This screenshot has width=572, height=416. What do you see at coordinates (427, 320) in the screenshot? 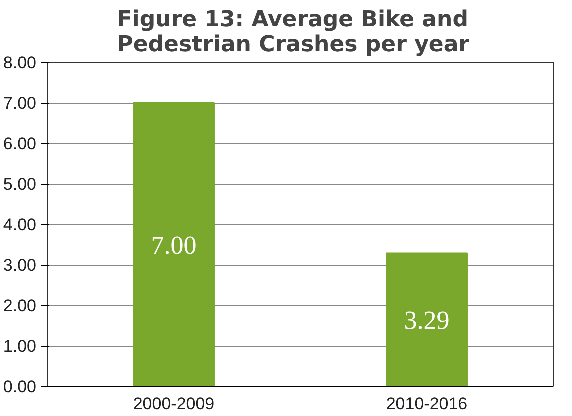
I see `data-label: 3.29` at bounding box center [427, 320].